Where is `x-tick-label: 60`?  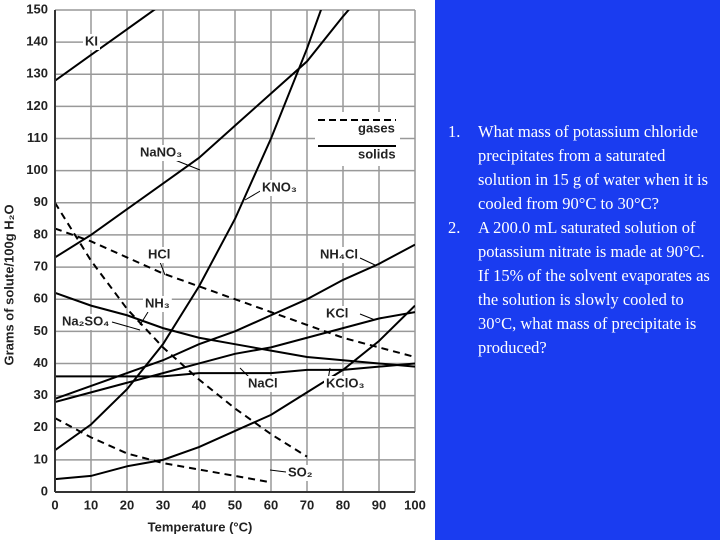 x-tick-label: 60 is located at coordinates (271, 504).